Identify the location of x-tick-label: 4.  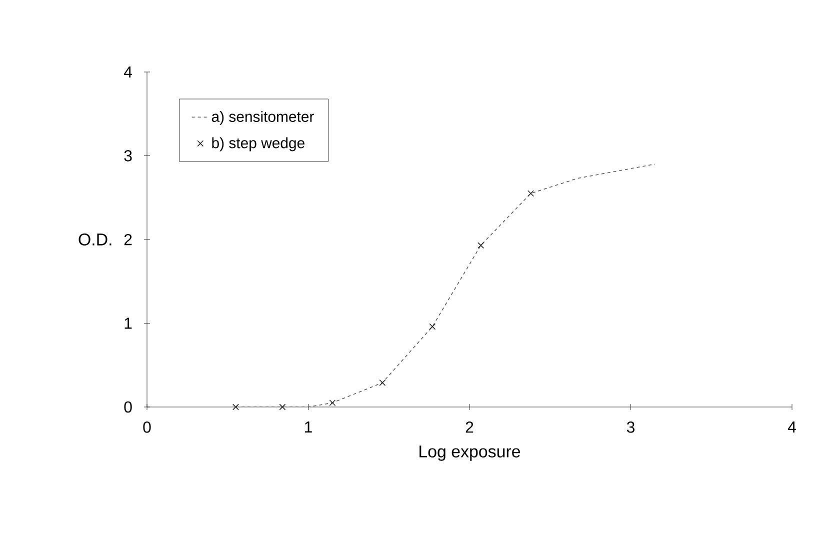
(792, 427).